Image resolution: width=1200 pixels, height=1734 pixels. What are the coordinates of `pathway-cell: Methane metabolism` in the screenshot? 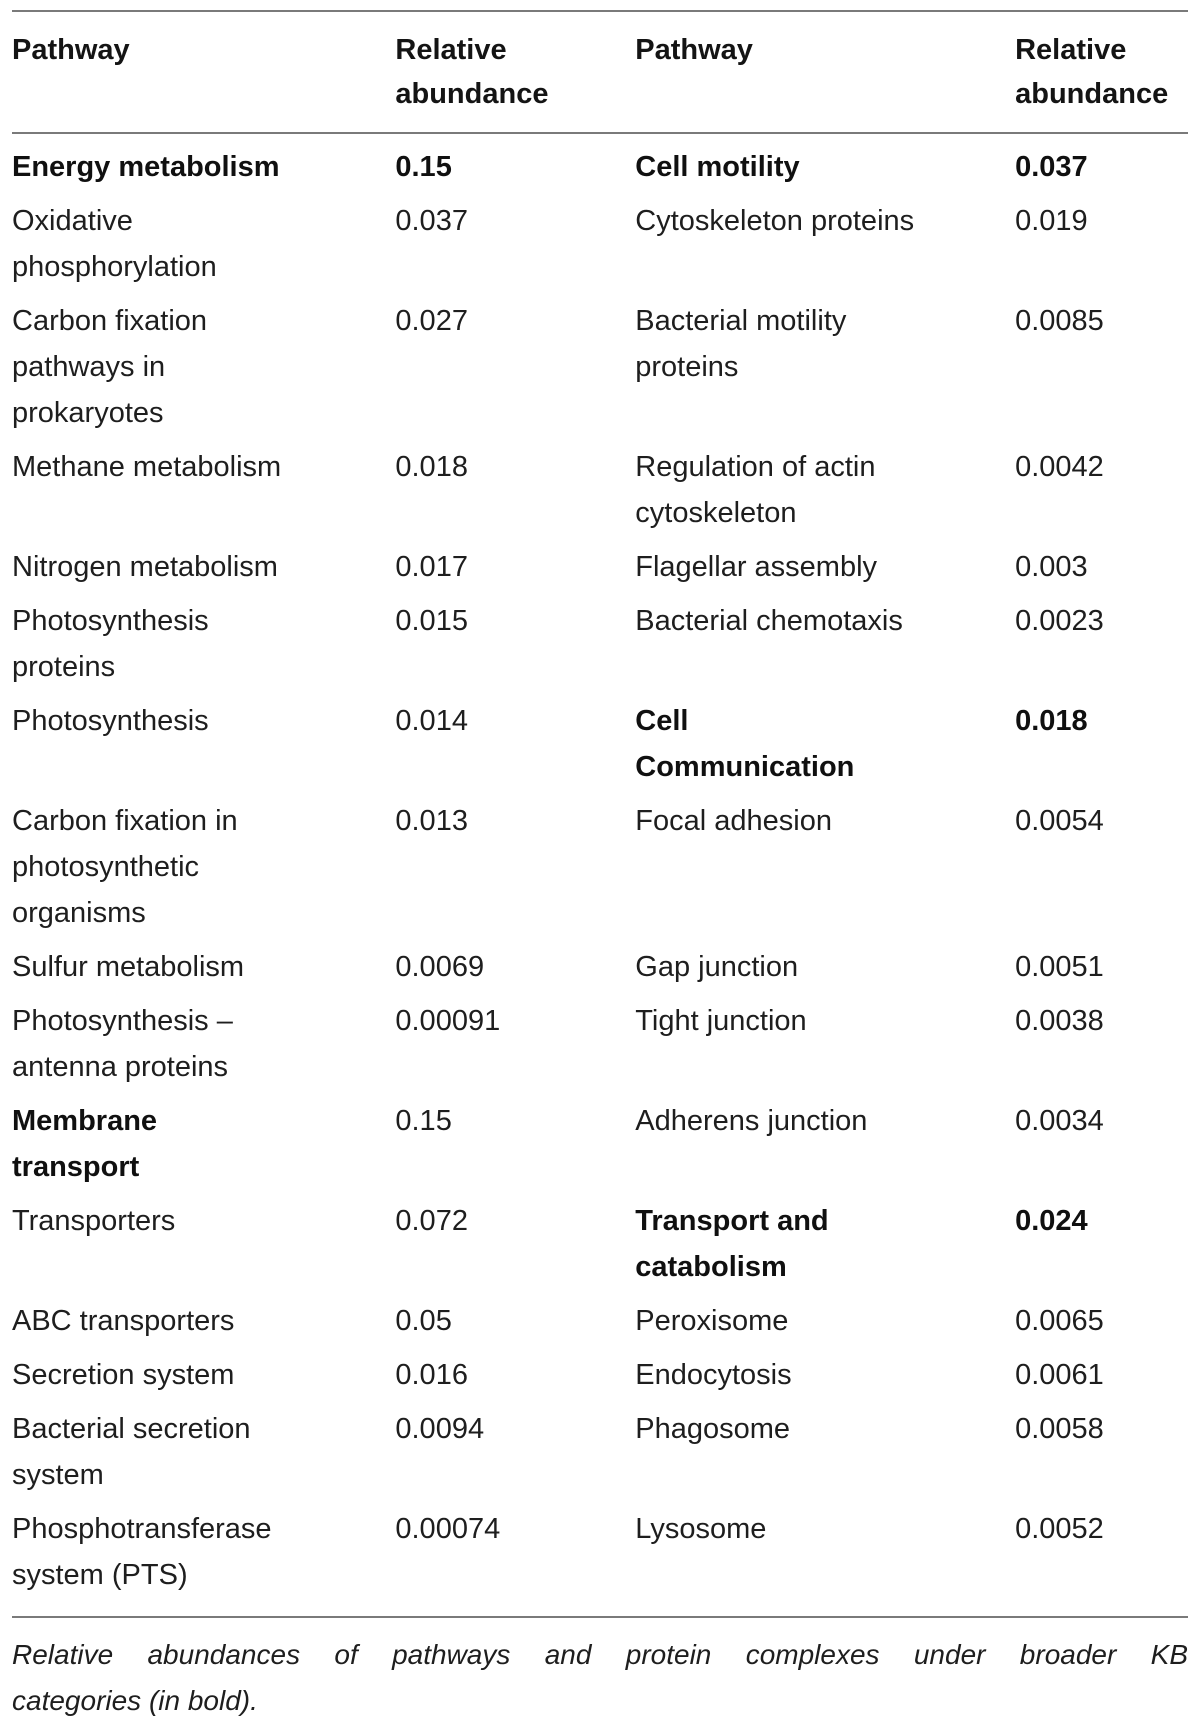 It's located at (147, 467).